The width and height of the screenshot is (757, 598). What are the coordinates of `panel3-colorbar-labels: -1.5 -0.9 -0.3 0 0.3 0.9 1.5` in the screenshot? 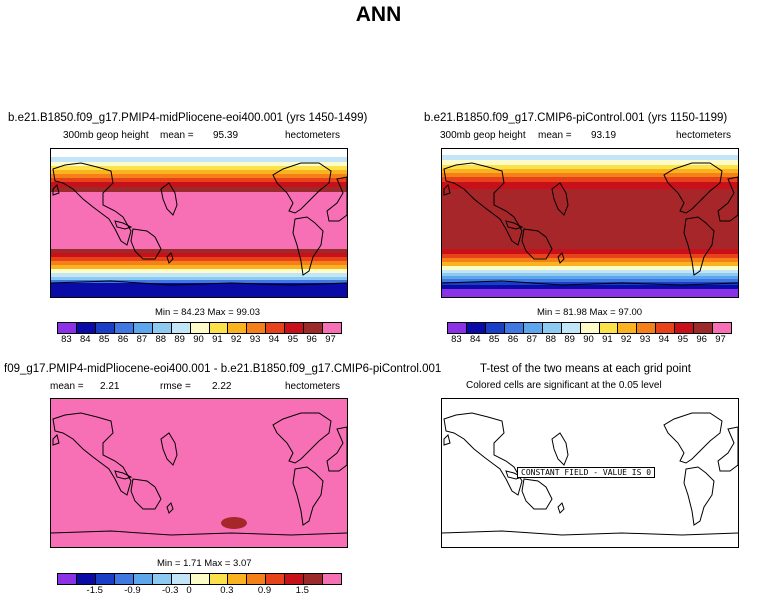 It's located at (198, 591).